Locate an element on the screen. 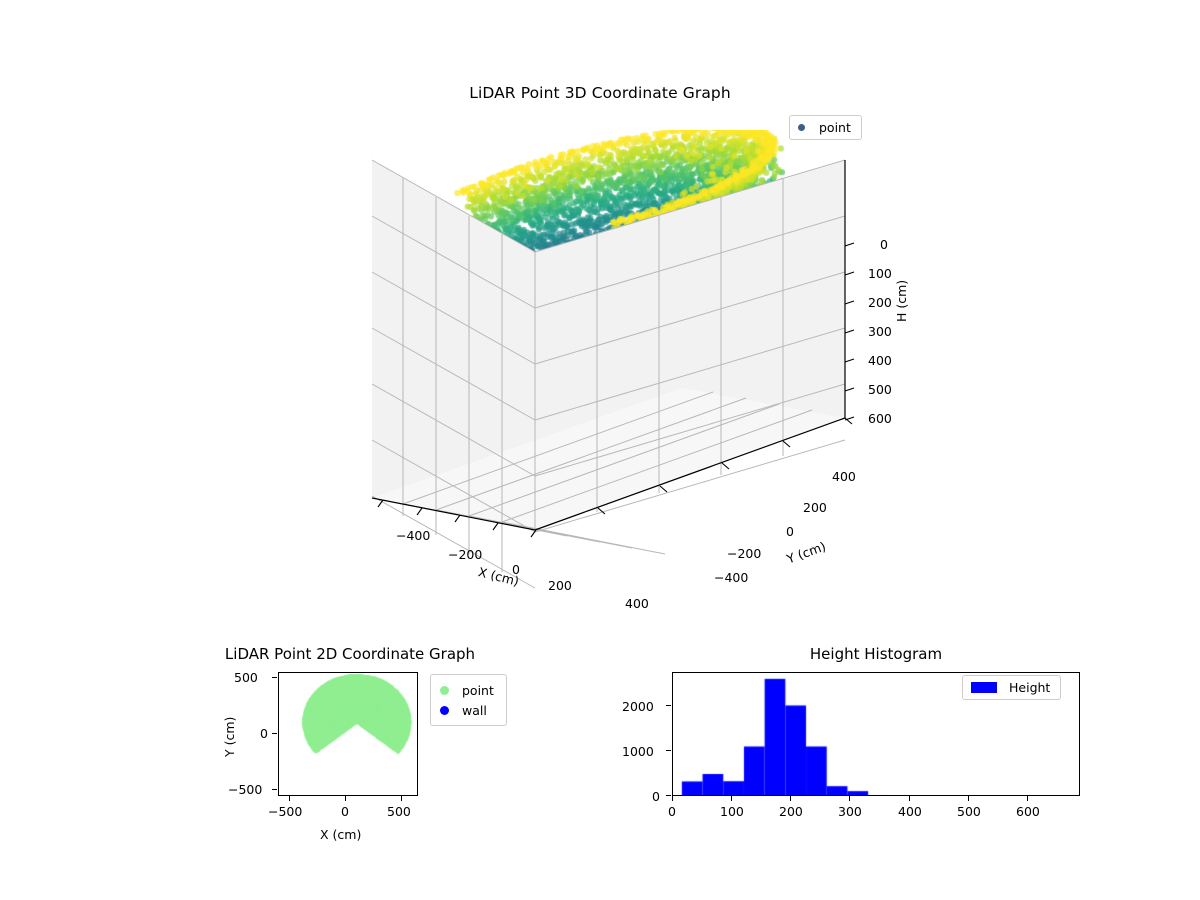  chart-2d-axes is located at coordinates (348, 734).